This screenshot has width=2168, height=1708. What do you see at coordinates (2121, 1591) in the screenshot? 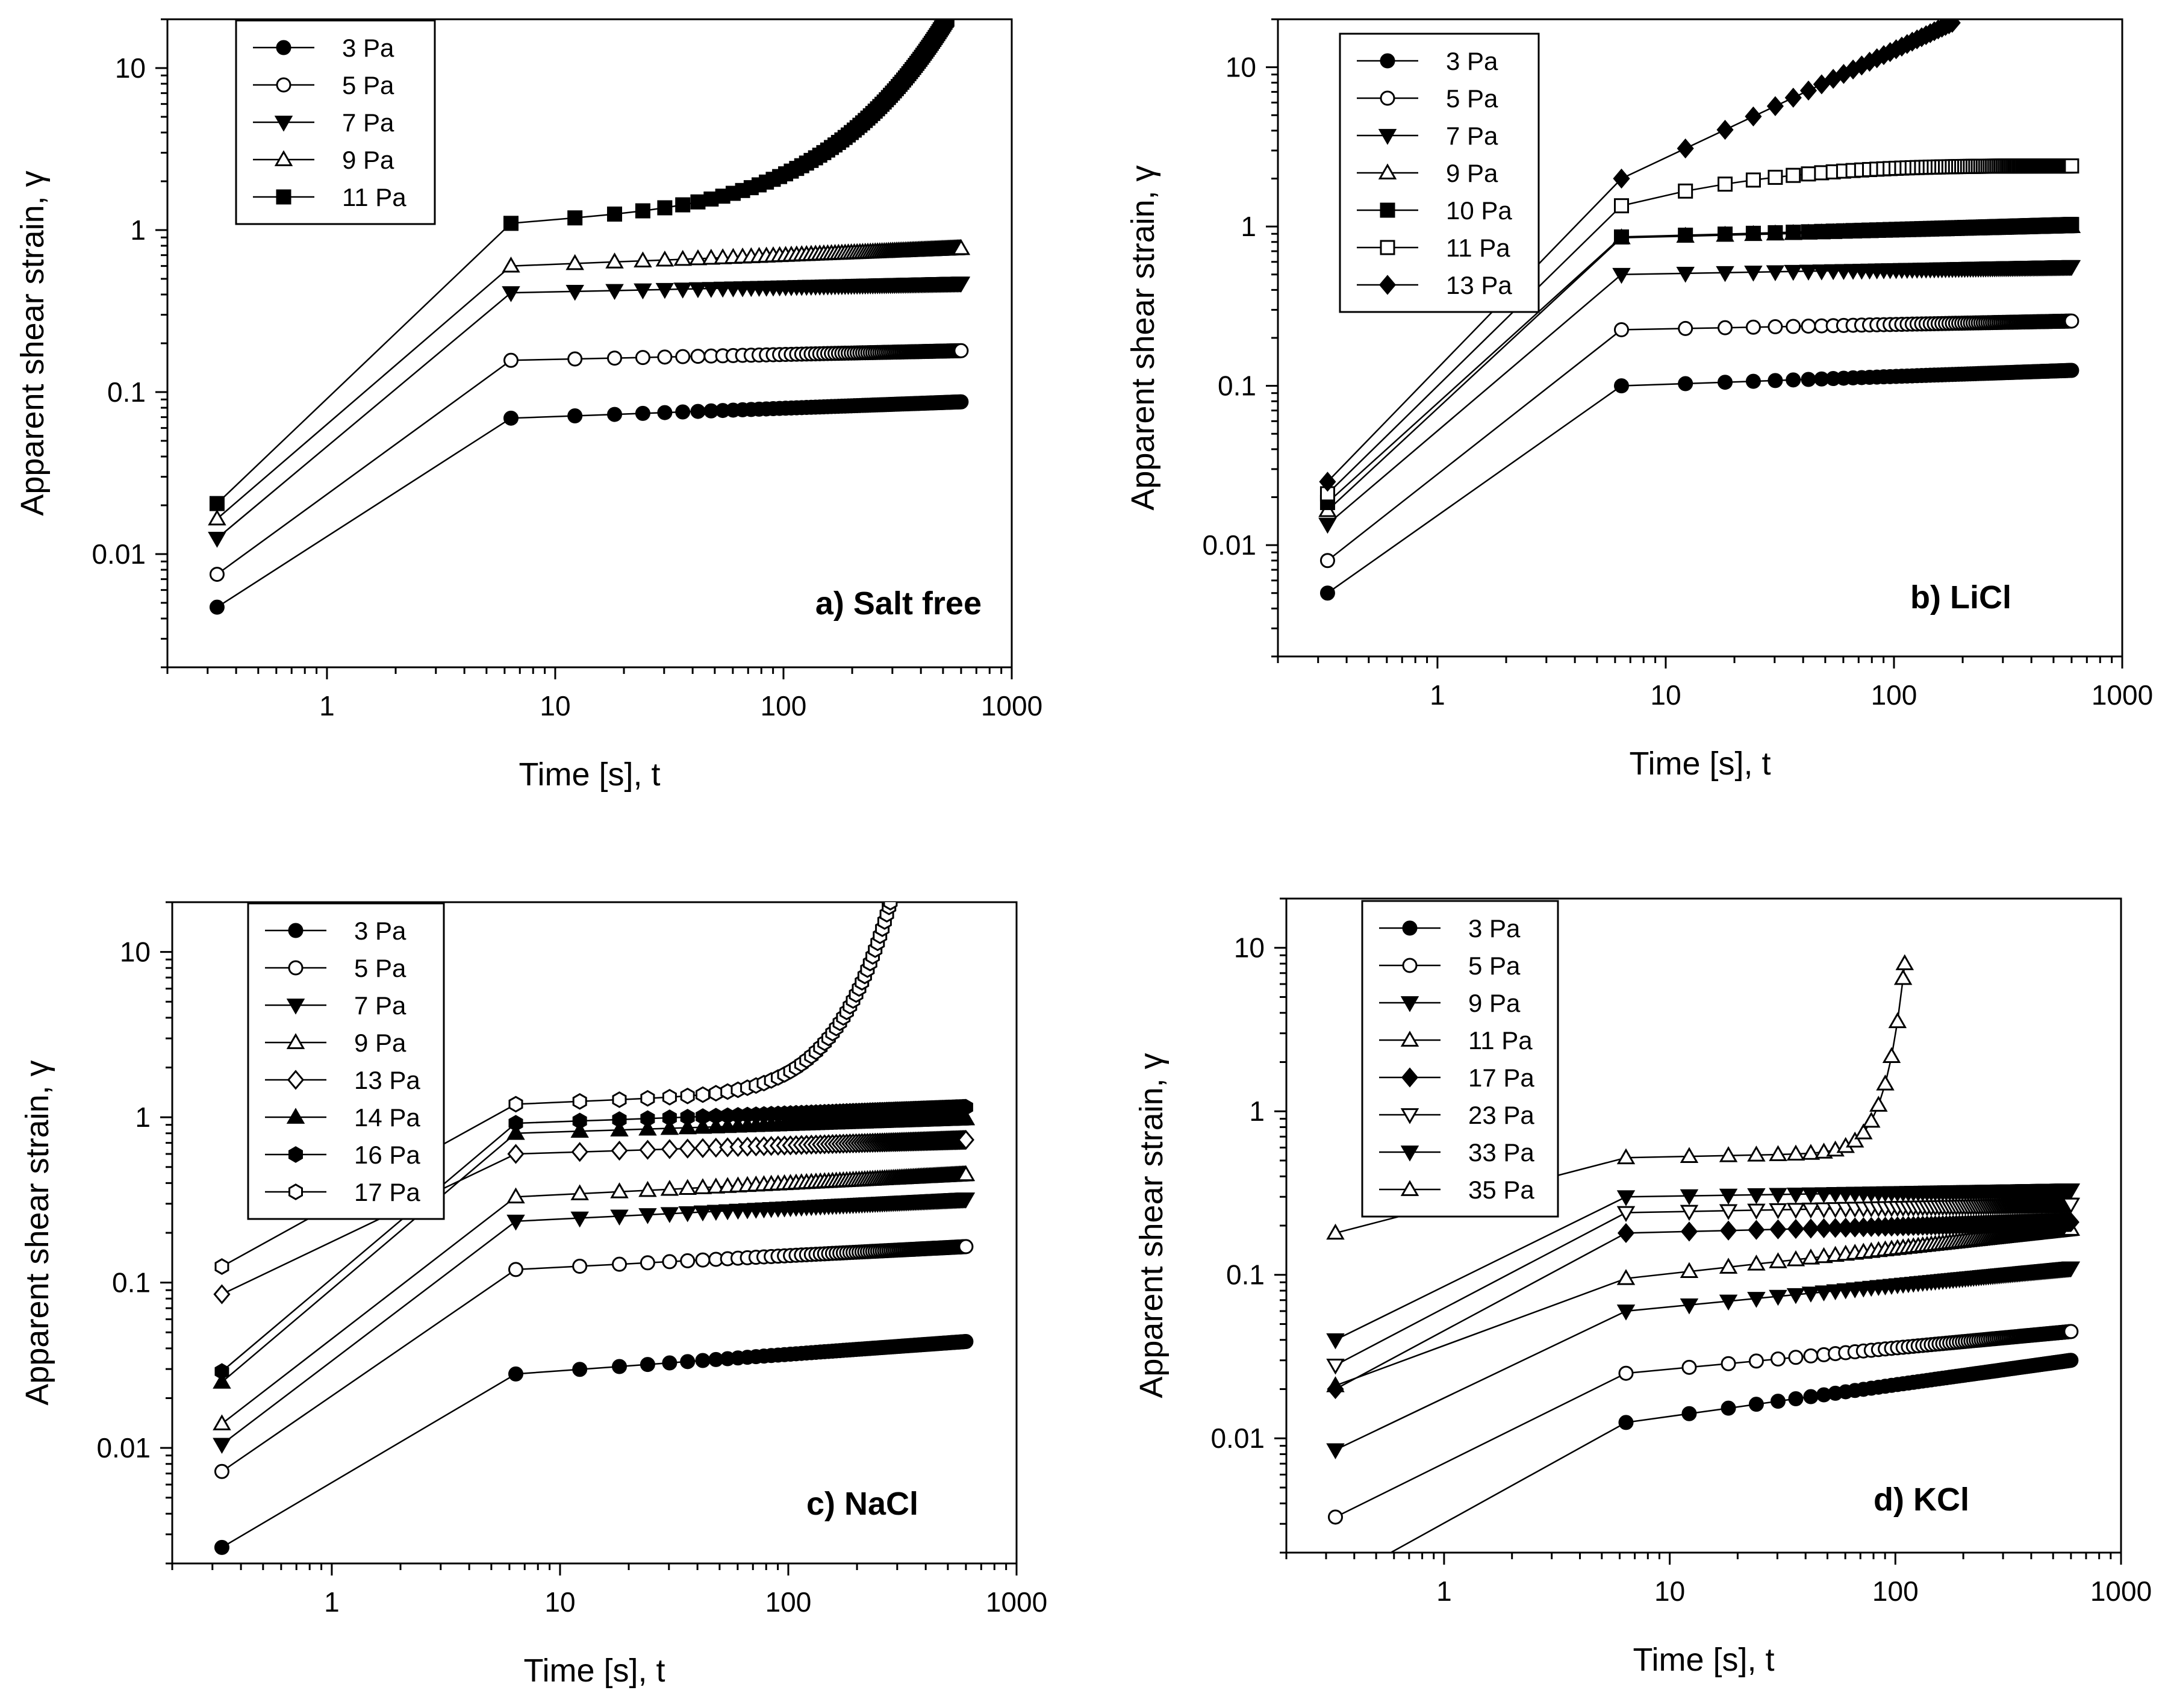
I see `x-tick-label: 1000` at bounding box center [2121, 1591].